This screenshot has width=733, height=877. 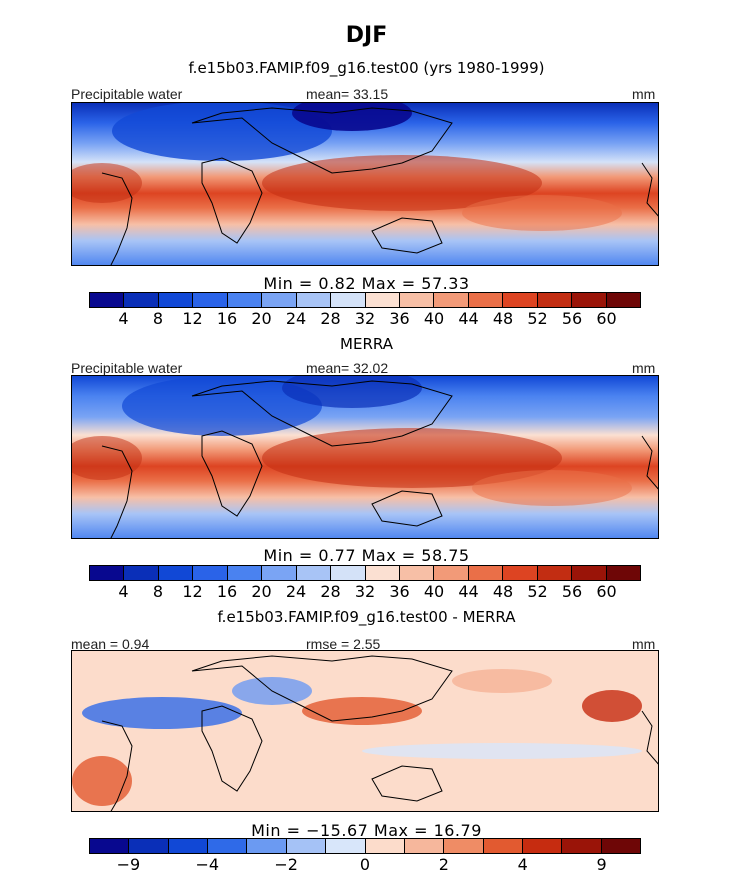 What do you see at coordinates (347, 368) in the screenshot?
I see `panel2-mean-label: mean= 32.02` at bounding box center [347, 368].